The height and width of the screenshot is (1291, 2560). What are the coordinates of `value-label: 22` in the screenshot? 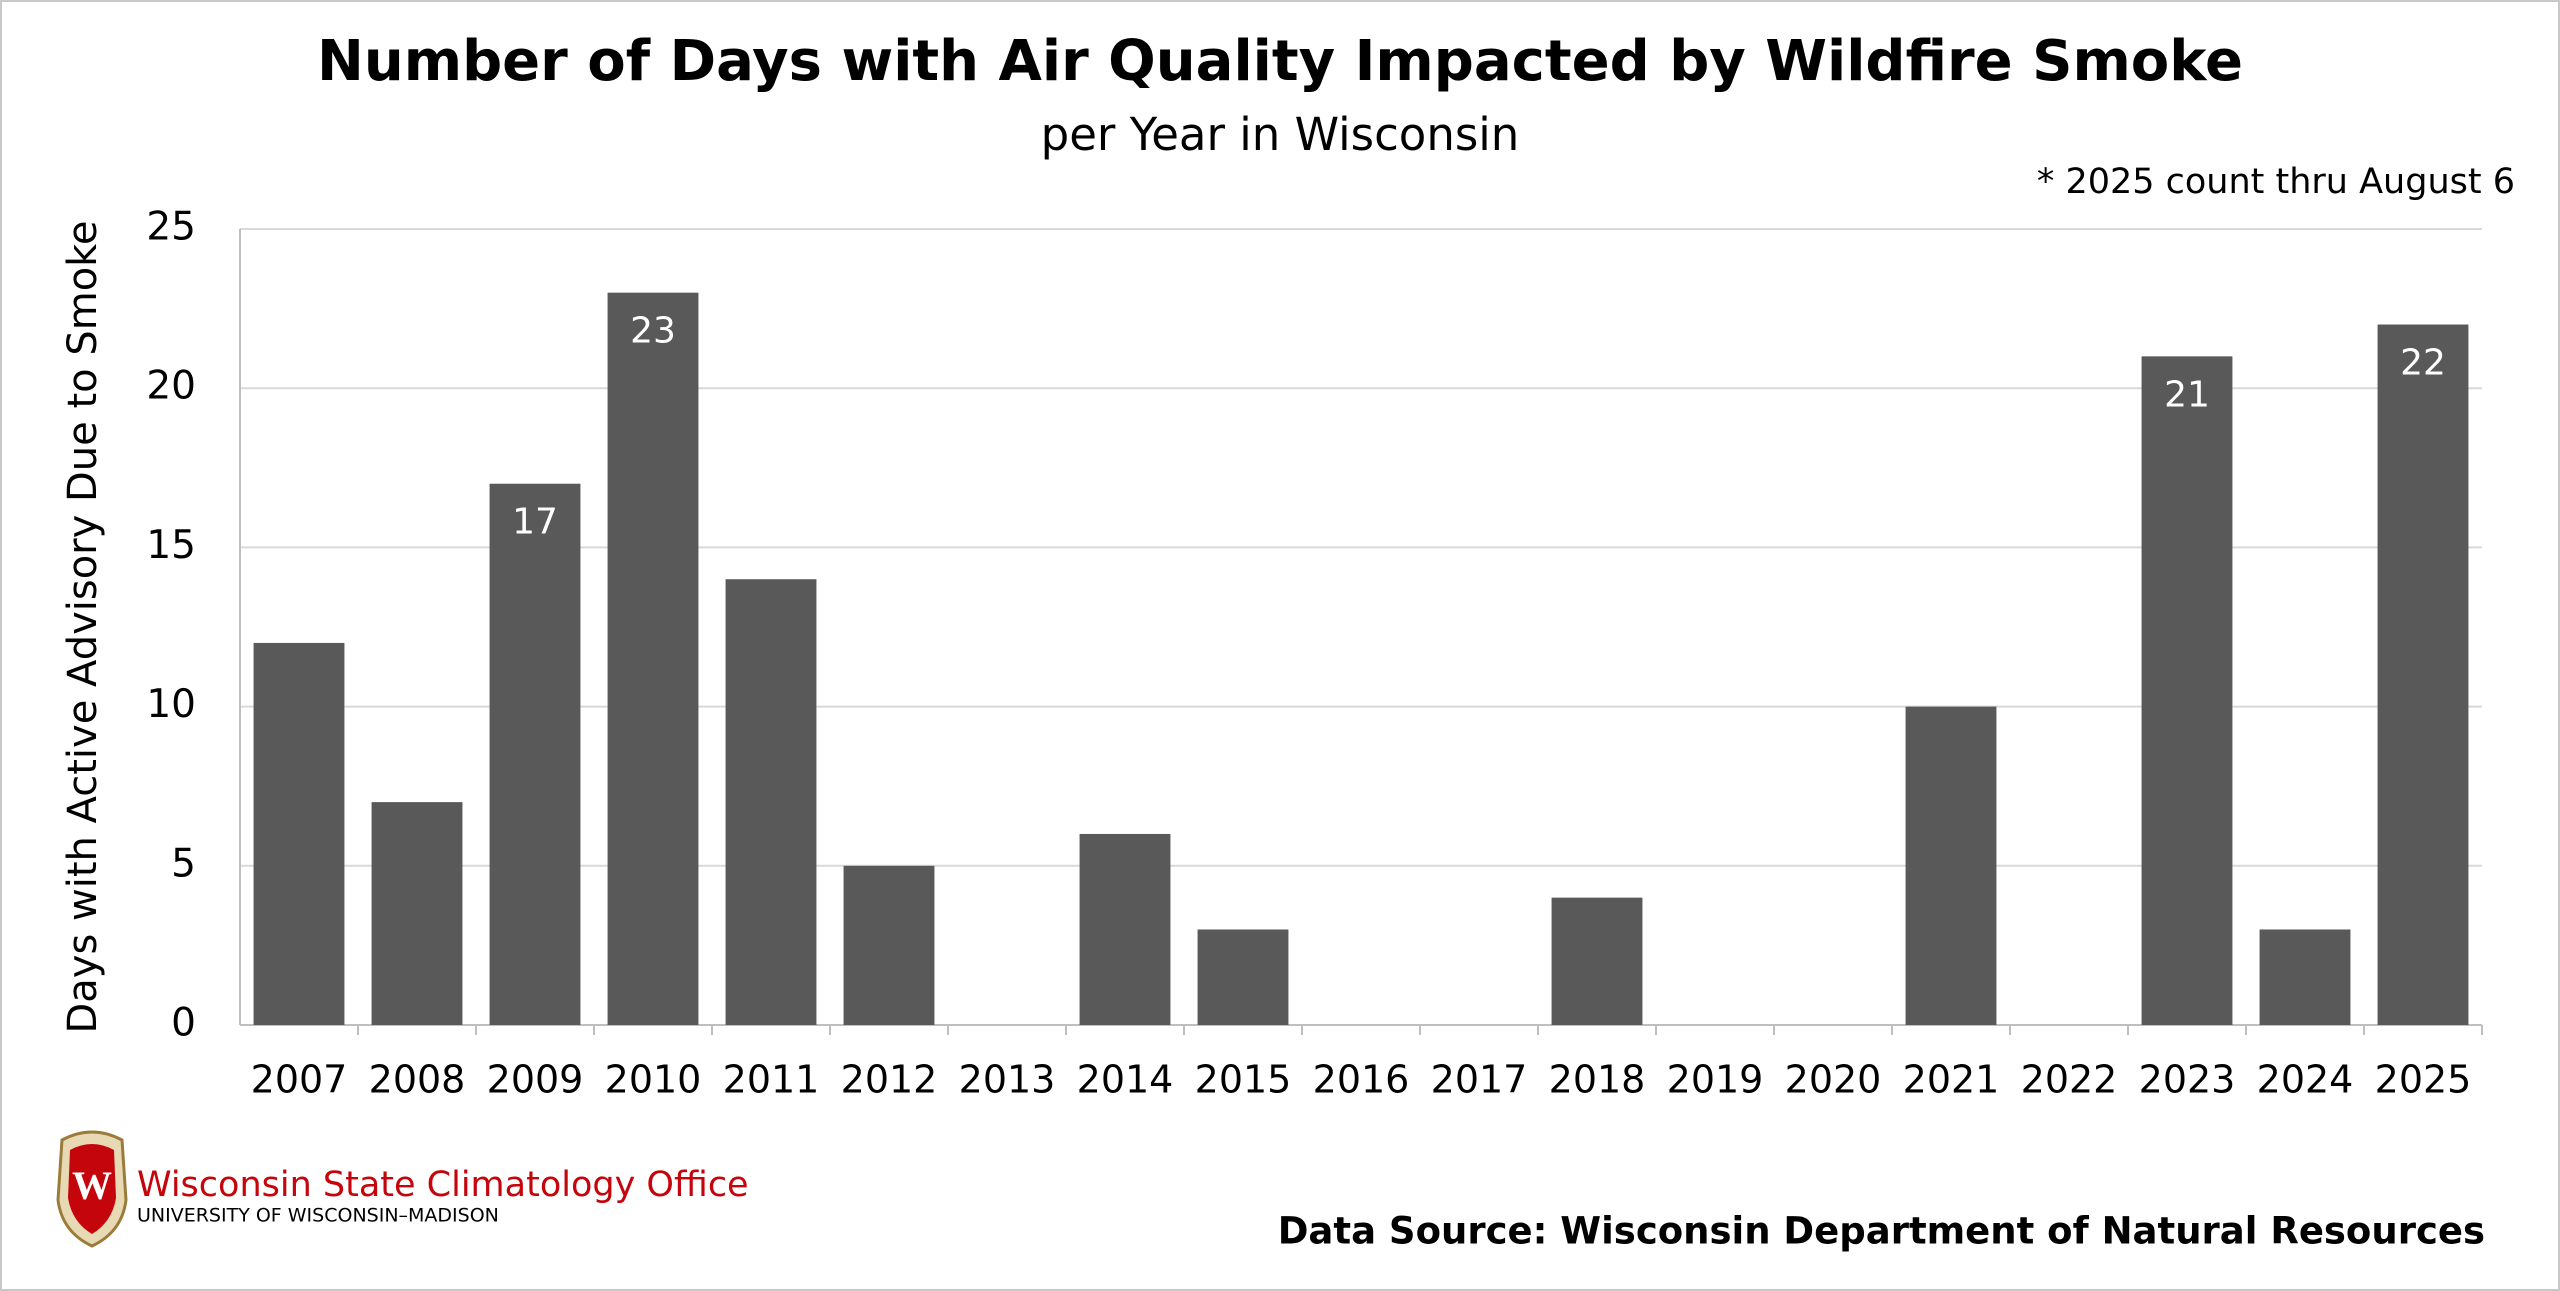 It's located at (2423, 363).